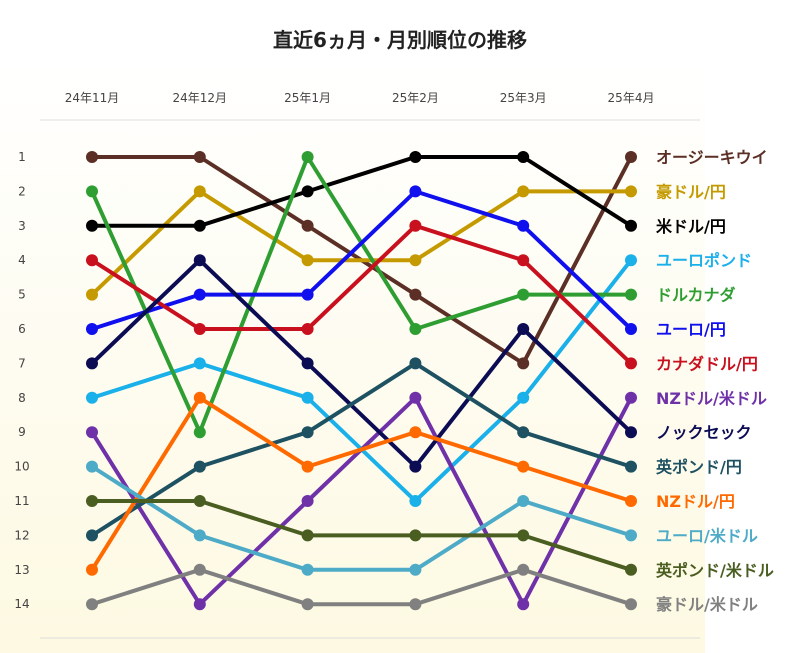 Image resolution: width=800 pixels, height=653 pixels. I want to click on series-label: 英ポンド/米ドル, so click(714, 570).